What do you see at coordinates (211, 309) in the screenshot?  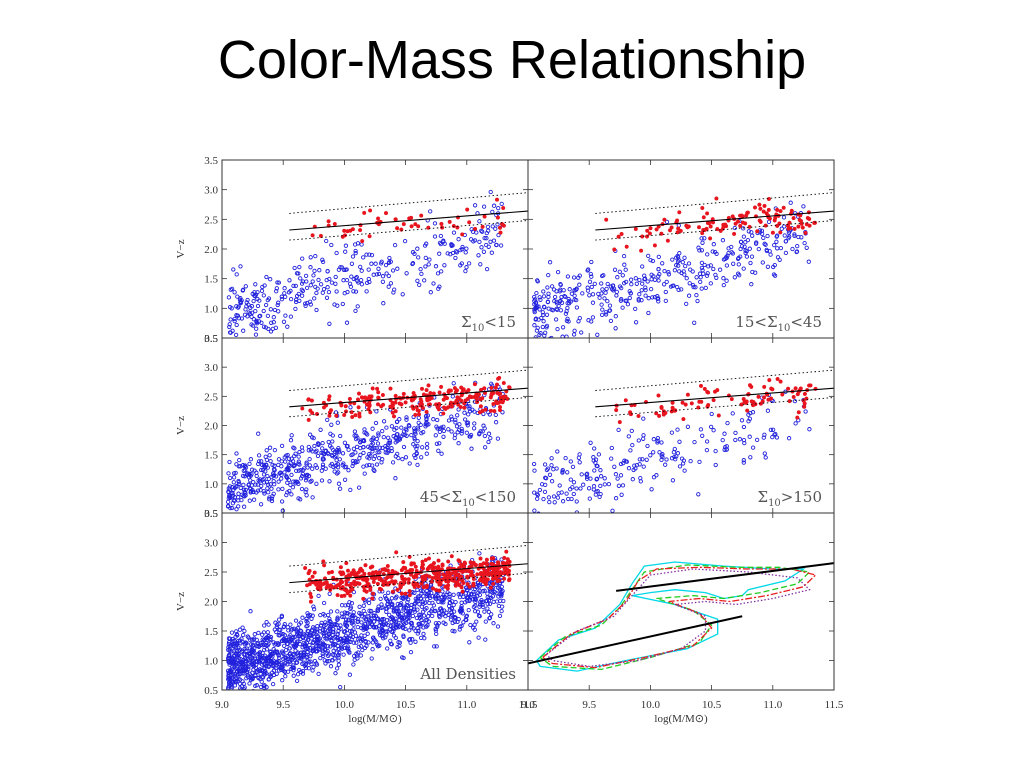 I see `y-tick-label: 1.0` at bounding box center [211, 309].